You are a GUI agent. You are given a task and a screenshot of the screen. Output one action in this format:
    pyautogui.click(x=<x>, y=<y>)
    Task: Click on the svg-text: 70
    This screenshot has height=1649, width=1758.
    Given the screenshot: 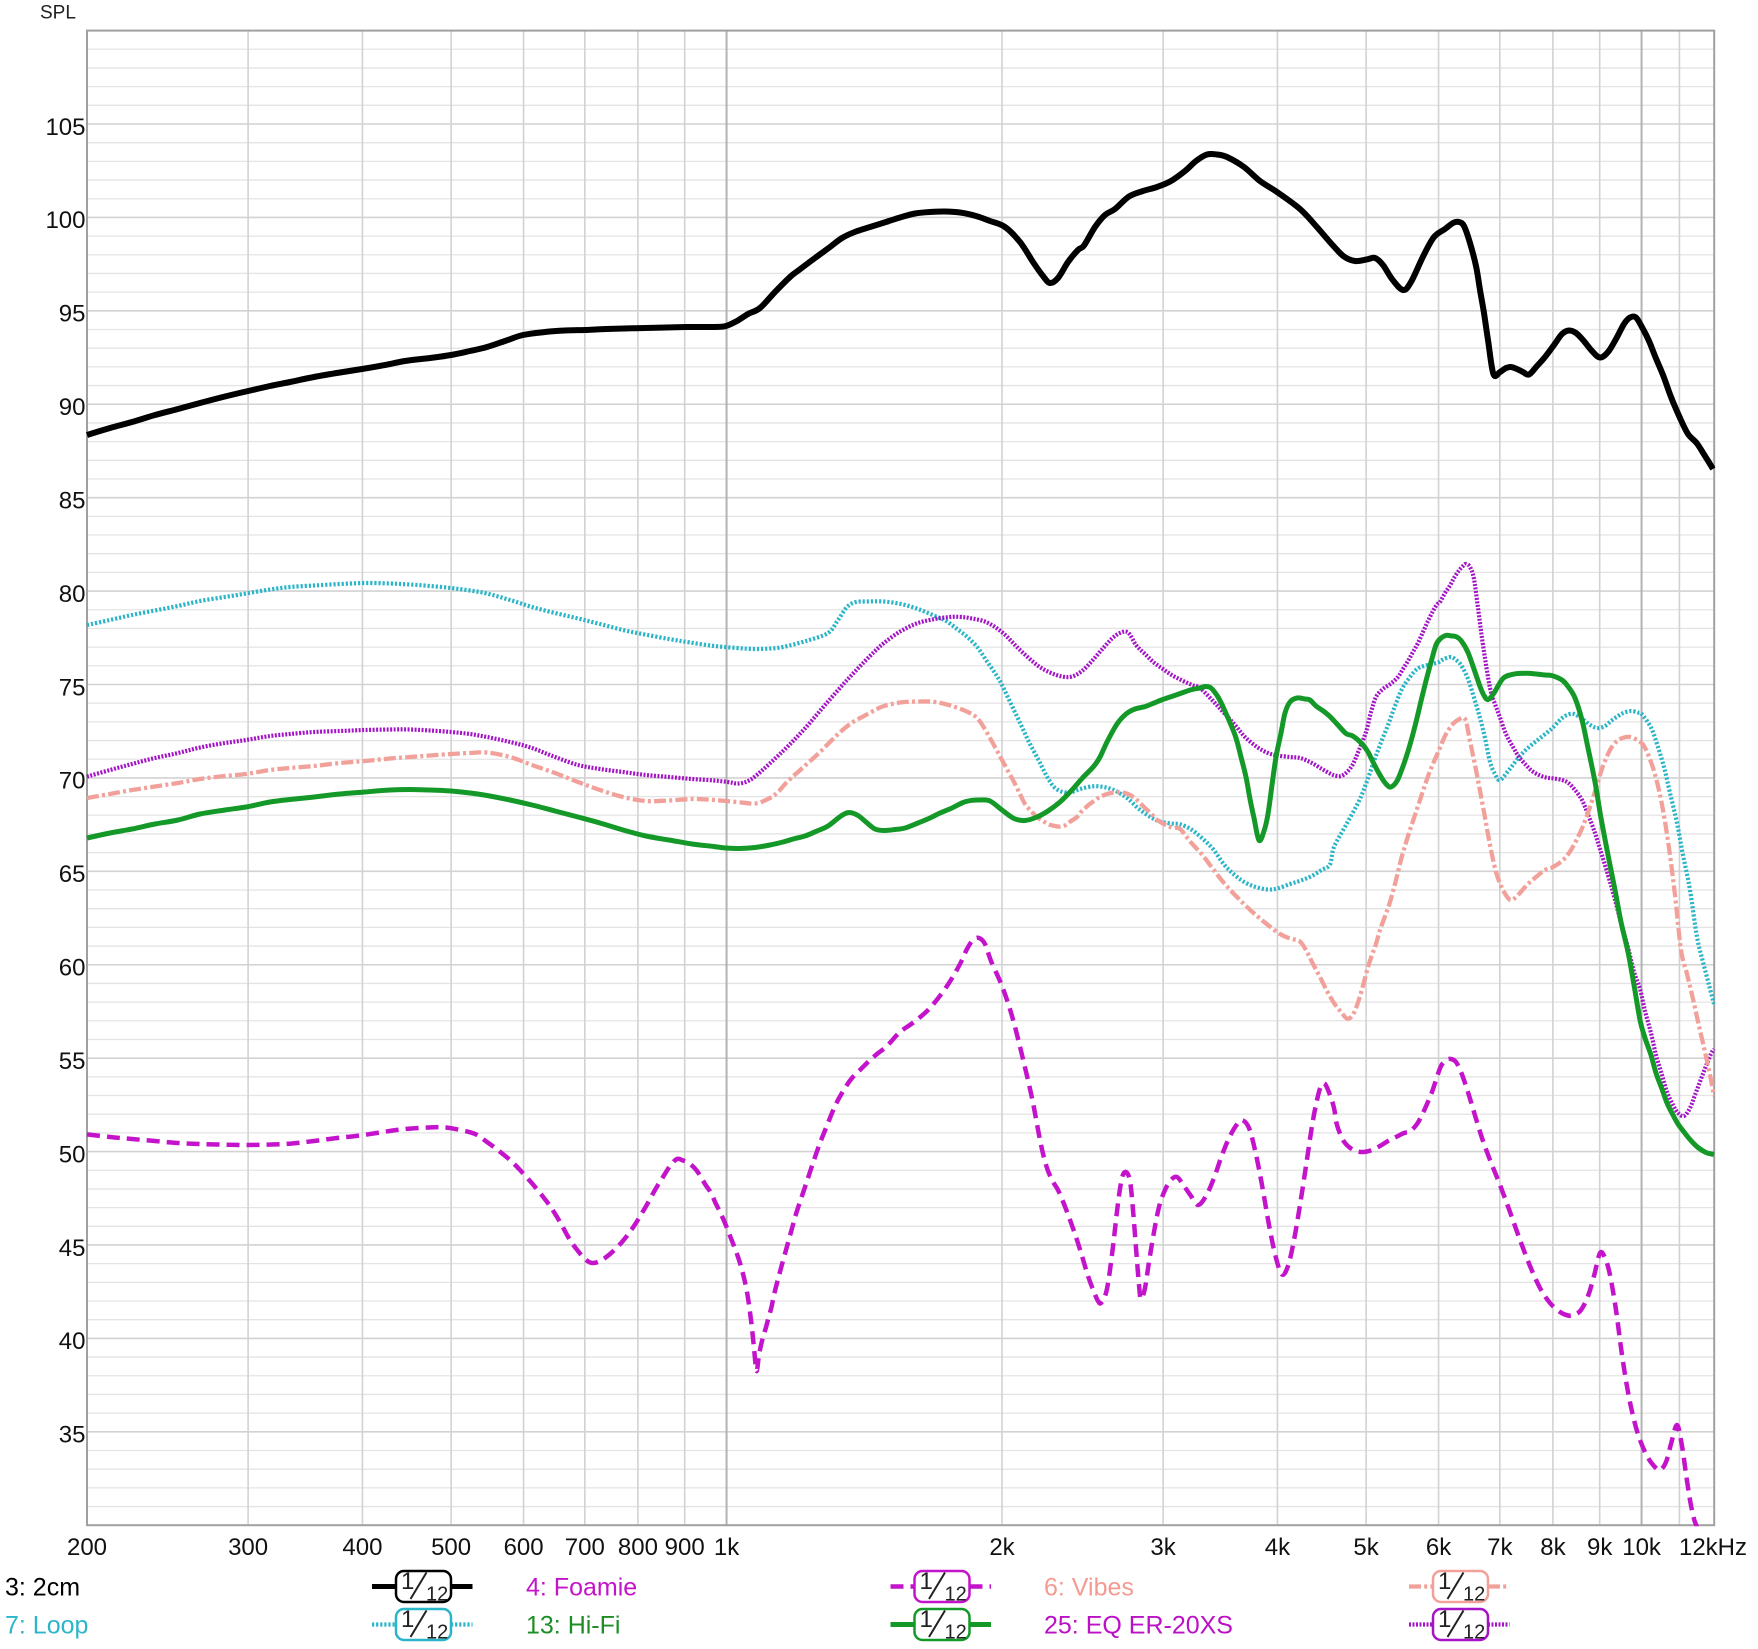 What is the action you would take?
    pyautogui.click(x=72, y=781)
    